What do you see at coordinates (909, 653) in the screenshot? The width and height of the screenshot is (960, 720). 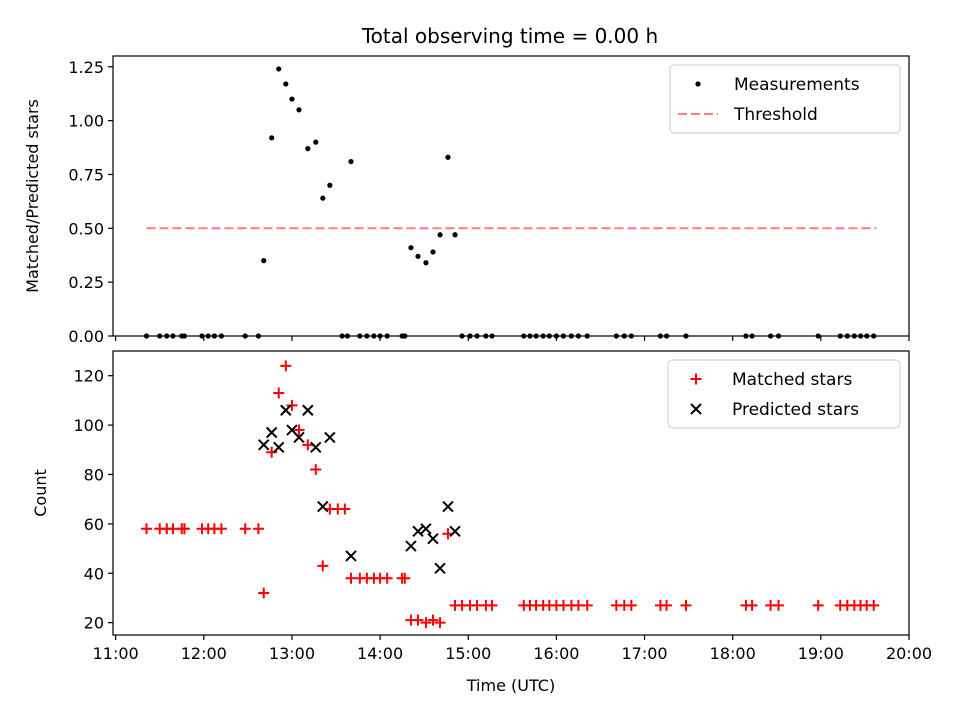 I see `xtick-label: 20:00` at bounding box center [909, 653].